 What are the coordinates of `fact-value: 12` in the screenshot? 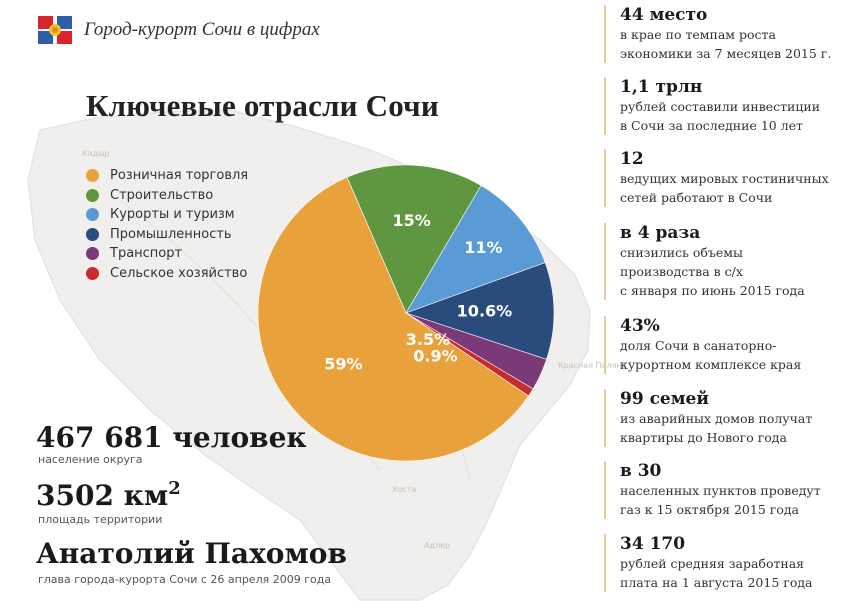 It's located at (632, 159).